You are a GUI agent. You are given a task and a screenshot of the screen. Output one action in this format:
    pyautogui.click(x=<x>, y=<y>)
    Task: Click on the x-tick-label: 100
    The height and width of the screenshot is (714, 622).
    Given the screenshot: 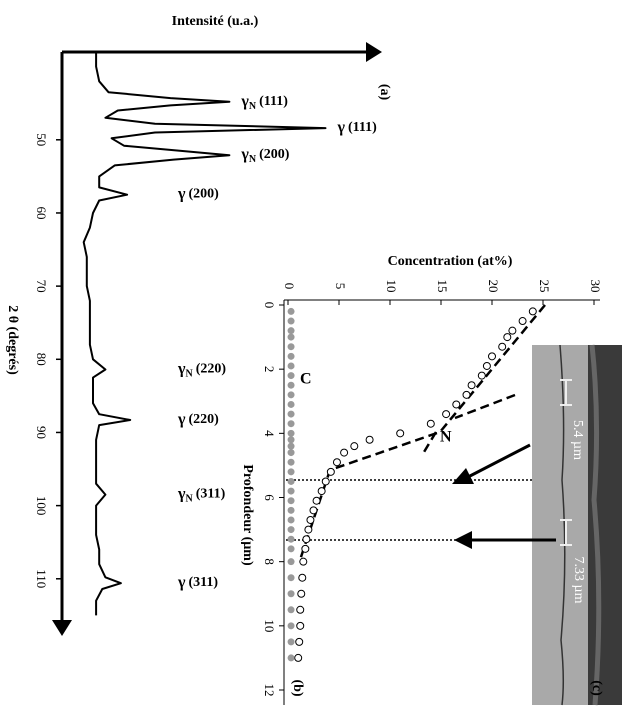 What is the action you would take?
    pyautogui.click(x=41, y=506)
    